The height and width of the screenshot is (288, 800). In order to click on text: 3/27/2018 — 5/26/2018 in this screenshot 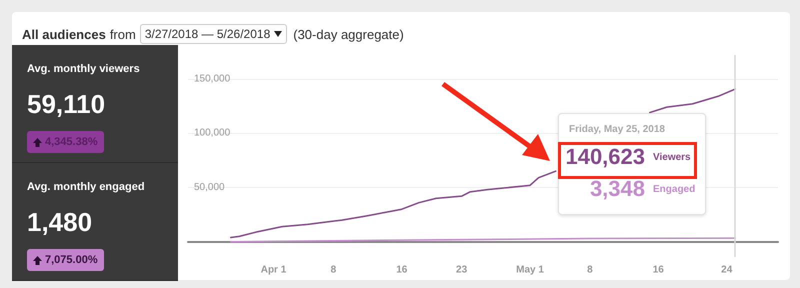, I will do `click(207, 34)`.